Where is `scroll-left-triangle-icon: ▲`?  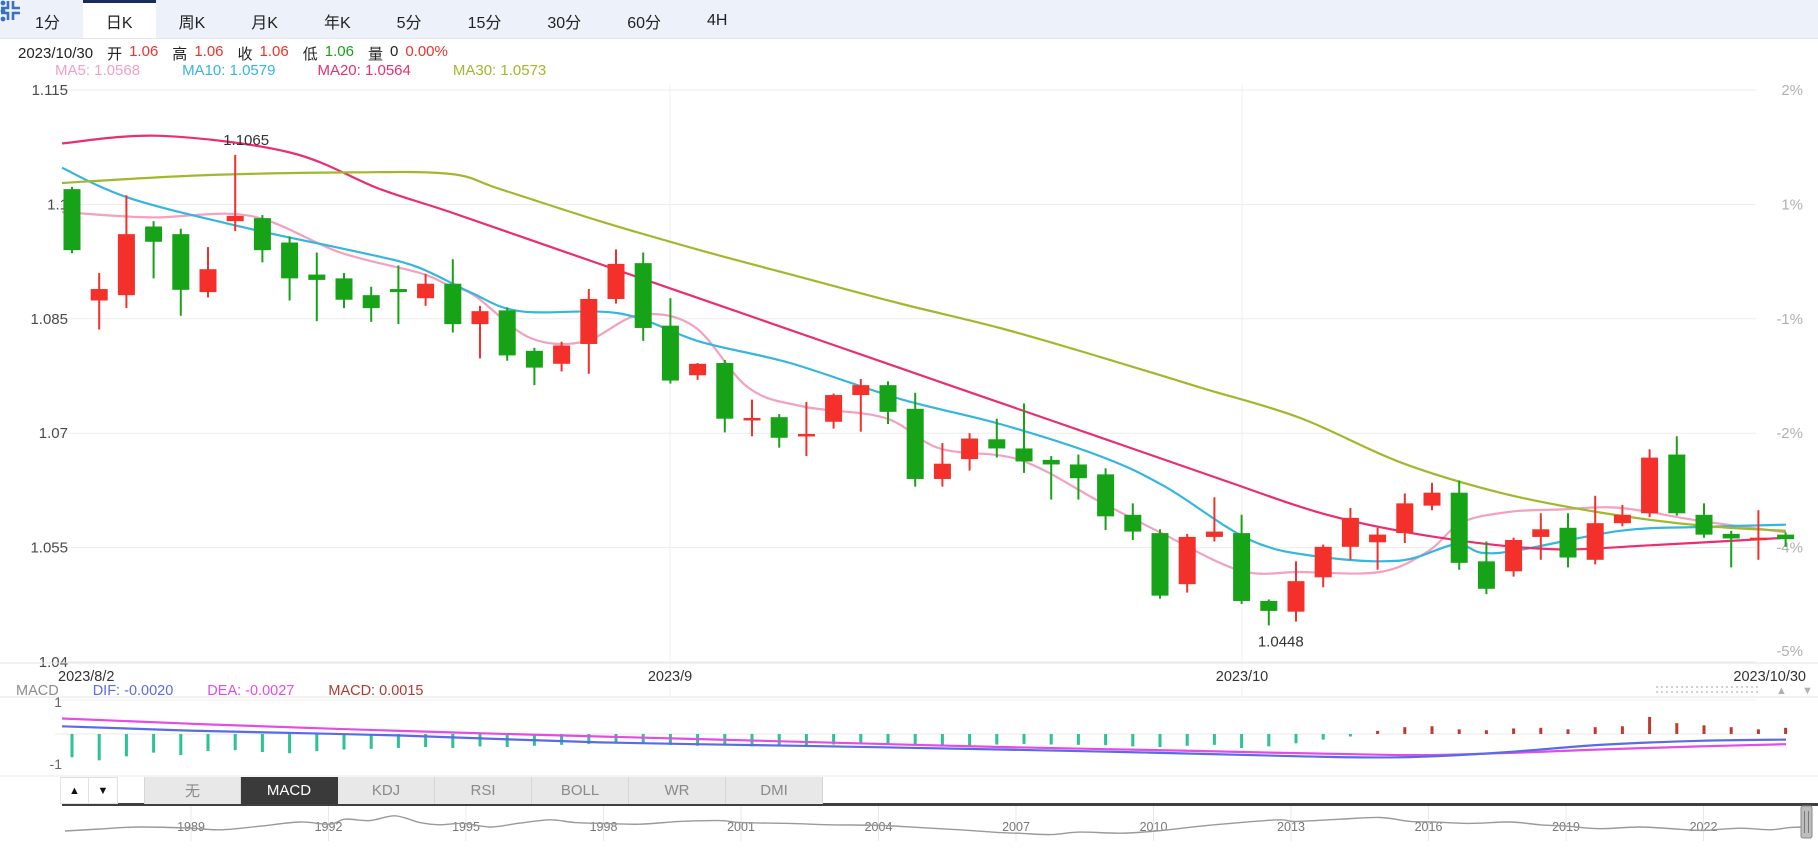 scroll-left-triangle-icon: ▲ is located at coordinates (1781, 691).